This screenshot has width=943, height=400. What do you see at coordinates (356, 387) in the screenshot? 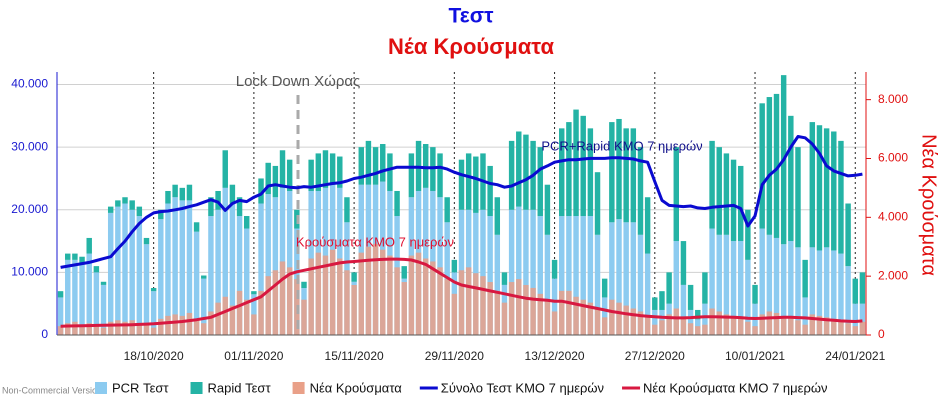
I see `legend-label: Νέα Κρούσματα` at bounding box center [356, 387].